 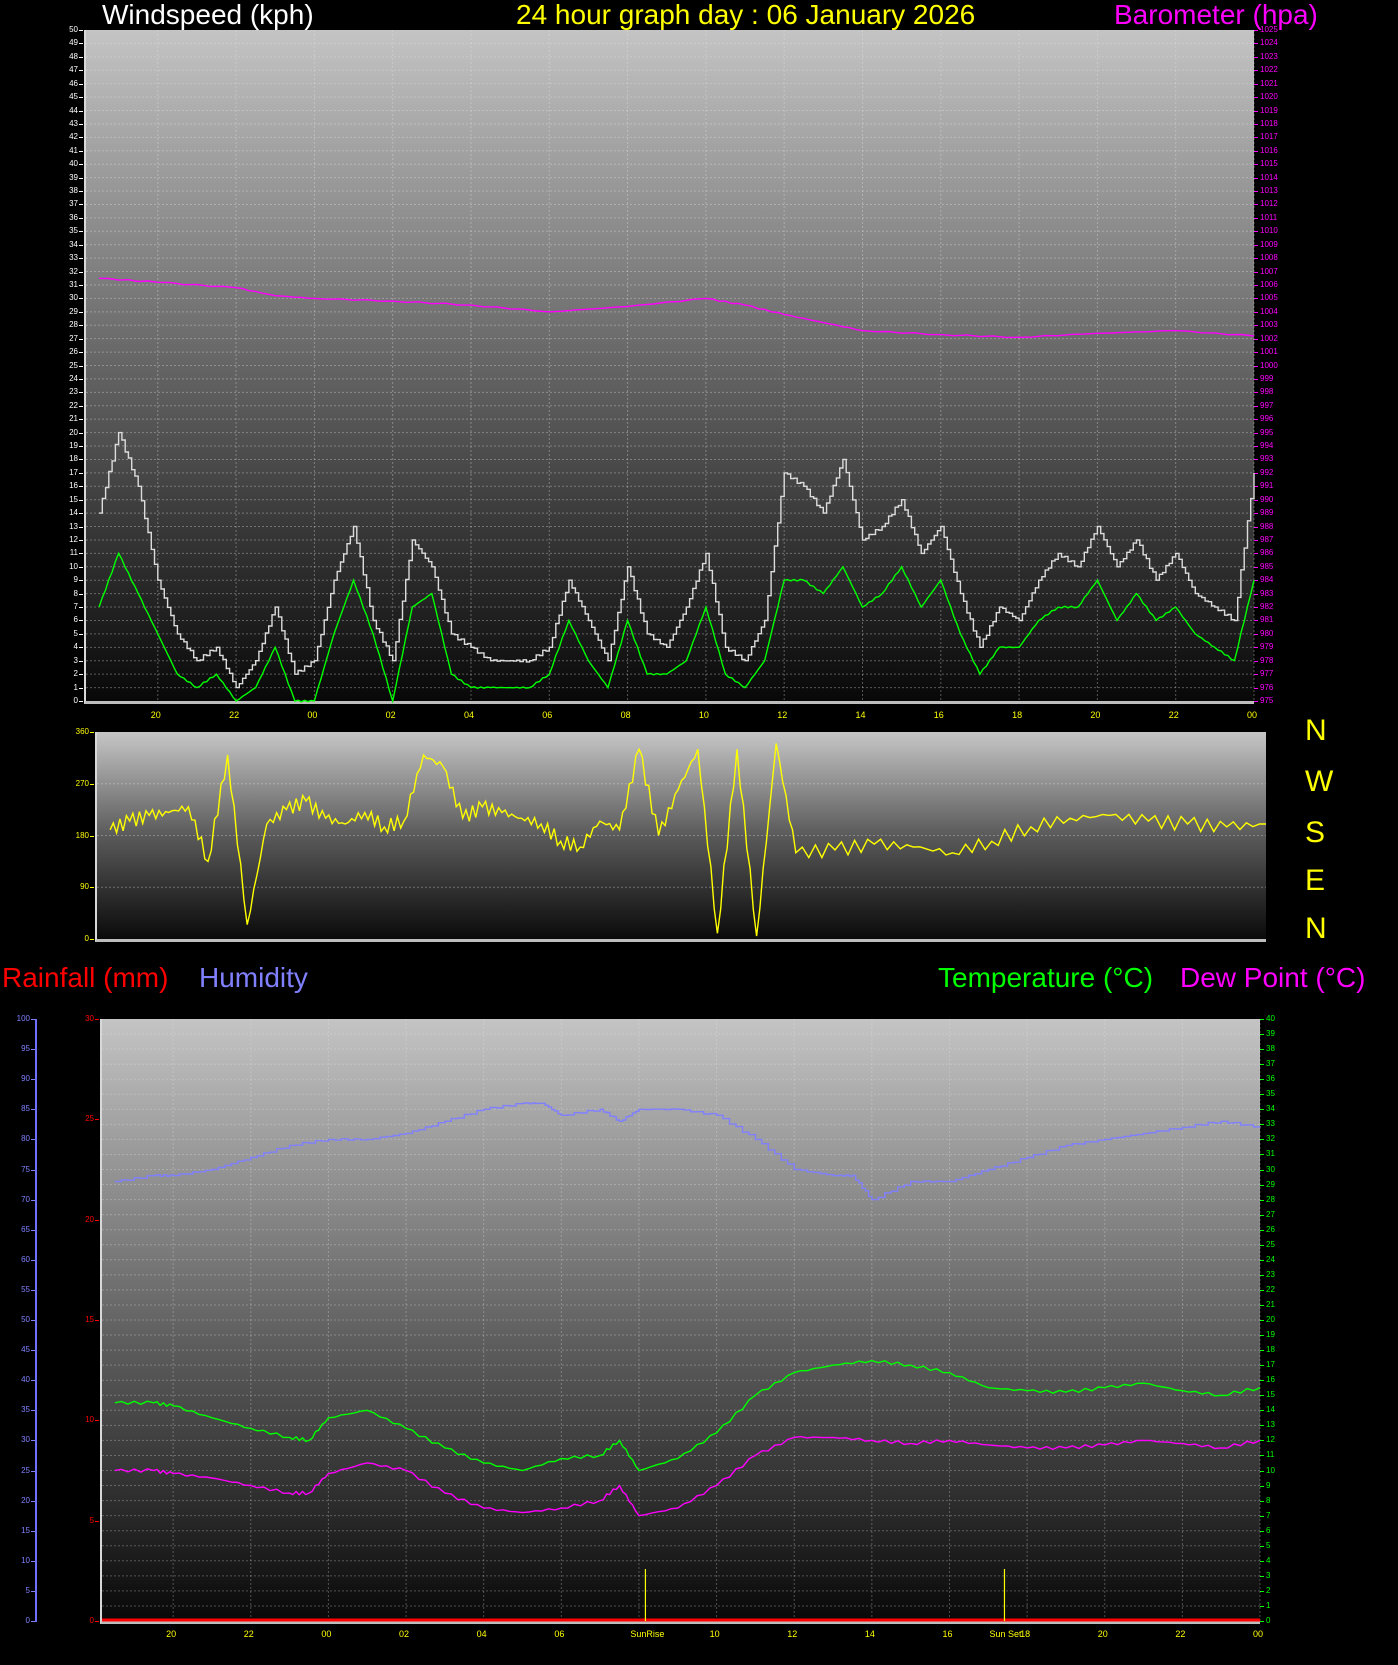 What do you see at coordinates (1269, 110) in the screenshot?
I see `axis-tick-label: 1019` at bounding box center [1269, 110].